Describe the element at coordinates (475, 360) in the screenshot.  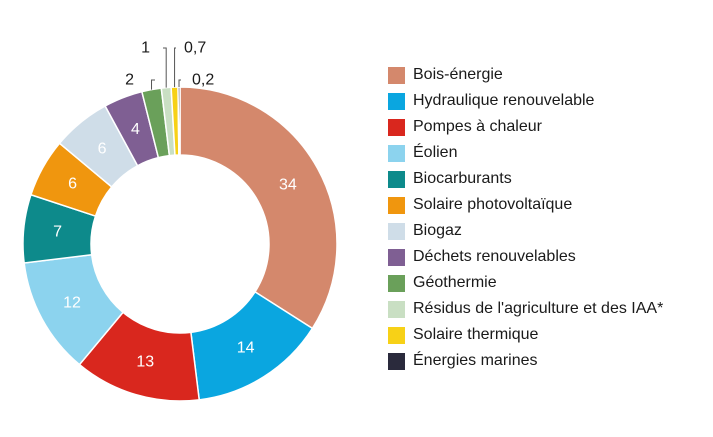
I see `legend-label: Énergies marines` at that location.